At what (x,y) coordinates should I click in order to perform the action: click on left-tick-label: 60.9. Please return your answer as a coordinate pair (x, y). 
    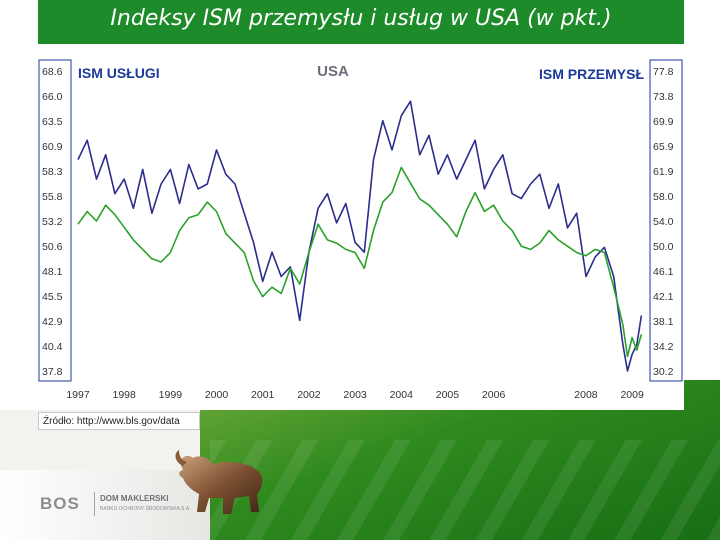
    Looking at the image, I should click on (52, 147).